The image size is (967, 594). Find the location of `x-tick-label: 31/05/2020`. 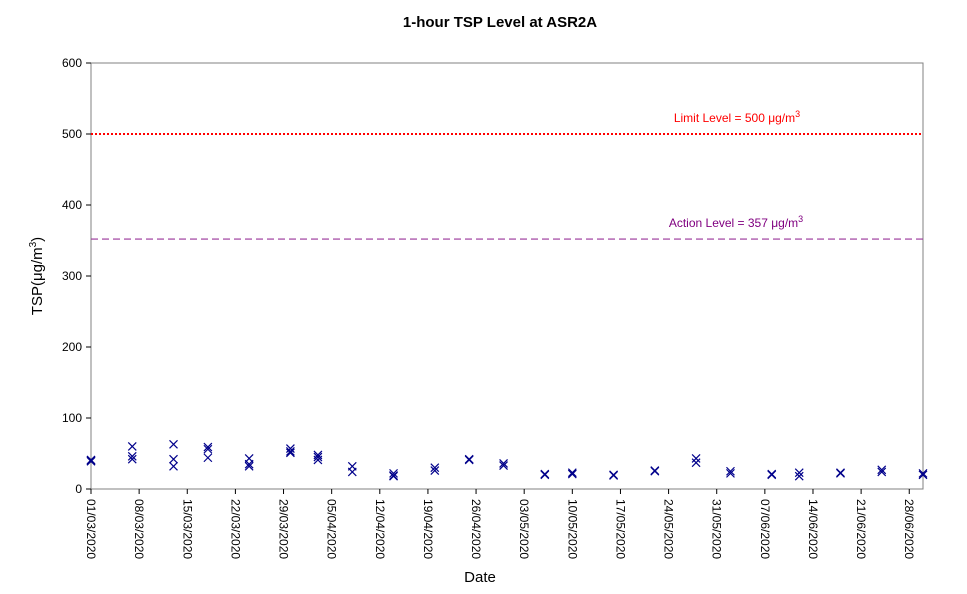

x-tick-label: 31/05/2020 is located at coordinates (717, 529).